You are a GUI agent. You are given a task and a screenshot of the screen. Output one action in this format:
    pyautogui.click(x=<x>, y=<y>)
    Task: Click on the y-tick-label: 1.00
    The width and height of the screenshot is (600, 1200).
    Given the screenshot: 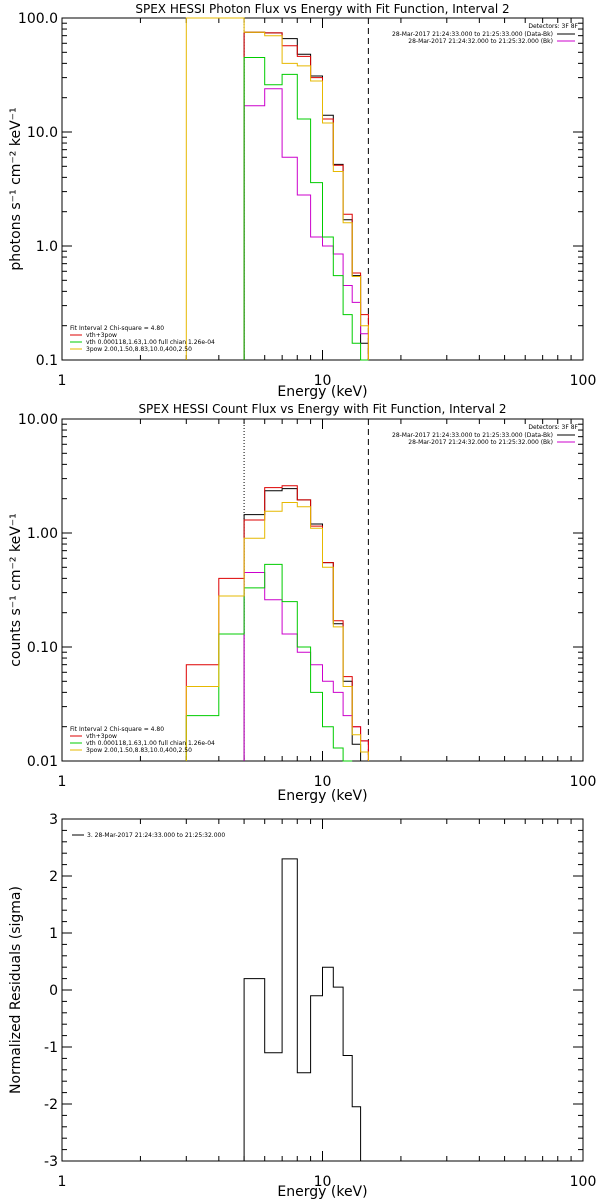 What is the action you would take?
    pyautogui.click(x=42, y=534)
    